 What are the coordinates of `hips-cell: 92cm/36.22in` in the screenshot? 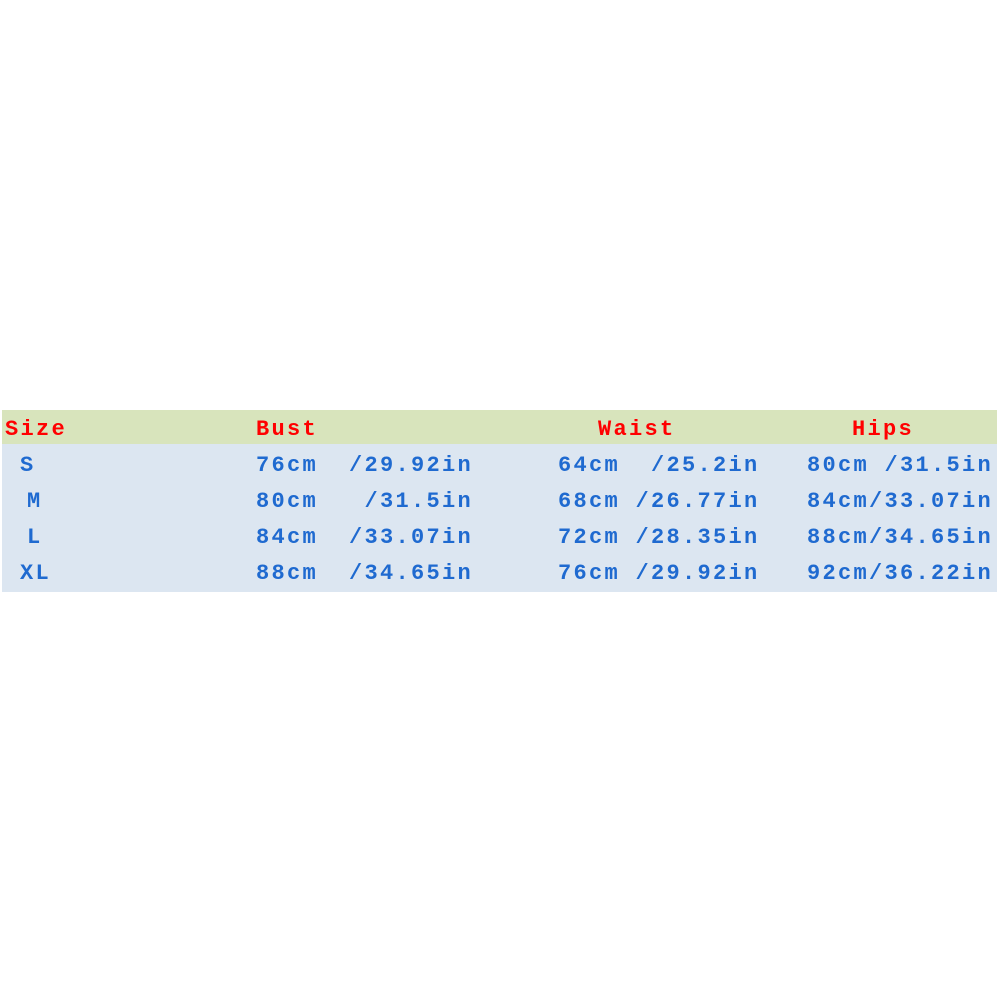 It's located at (900, 573).